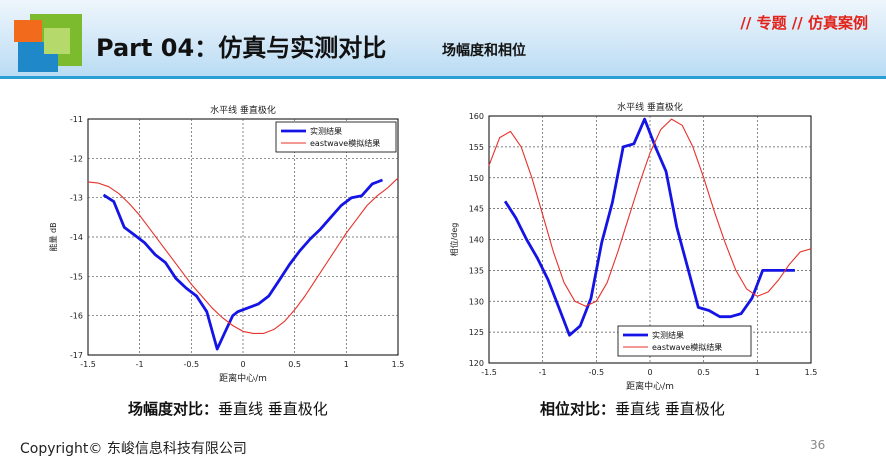 The width and height of the screenshot is (886, 476). I want to click on page-number: 36, so click(818, 445).